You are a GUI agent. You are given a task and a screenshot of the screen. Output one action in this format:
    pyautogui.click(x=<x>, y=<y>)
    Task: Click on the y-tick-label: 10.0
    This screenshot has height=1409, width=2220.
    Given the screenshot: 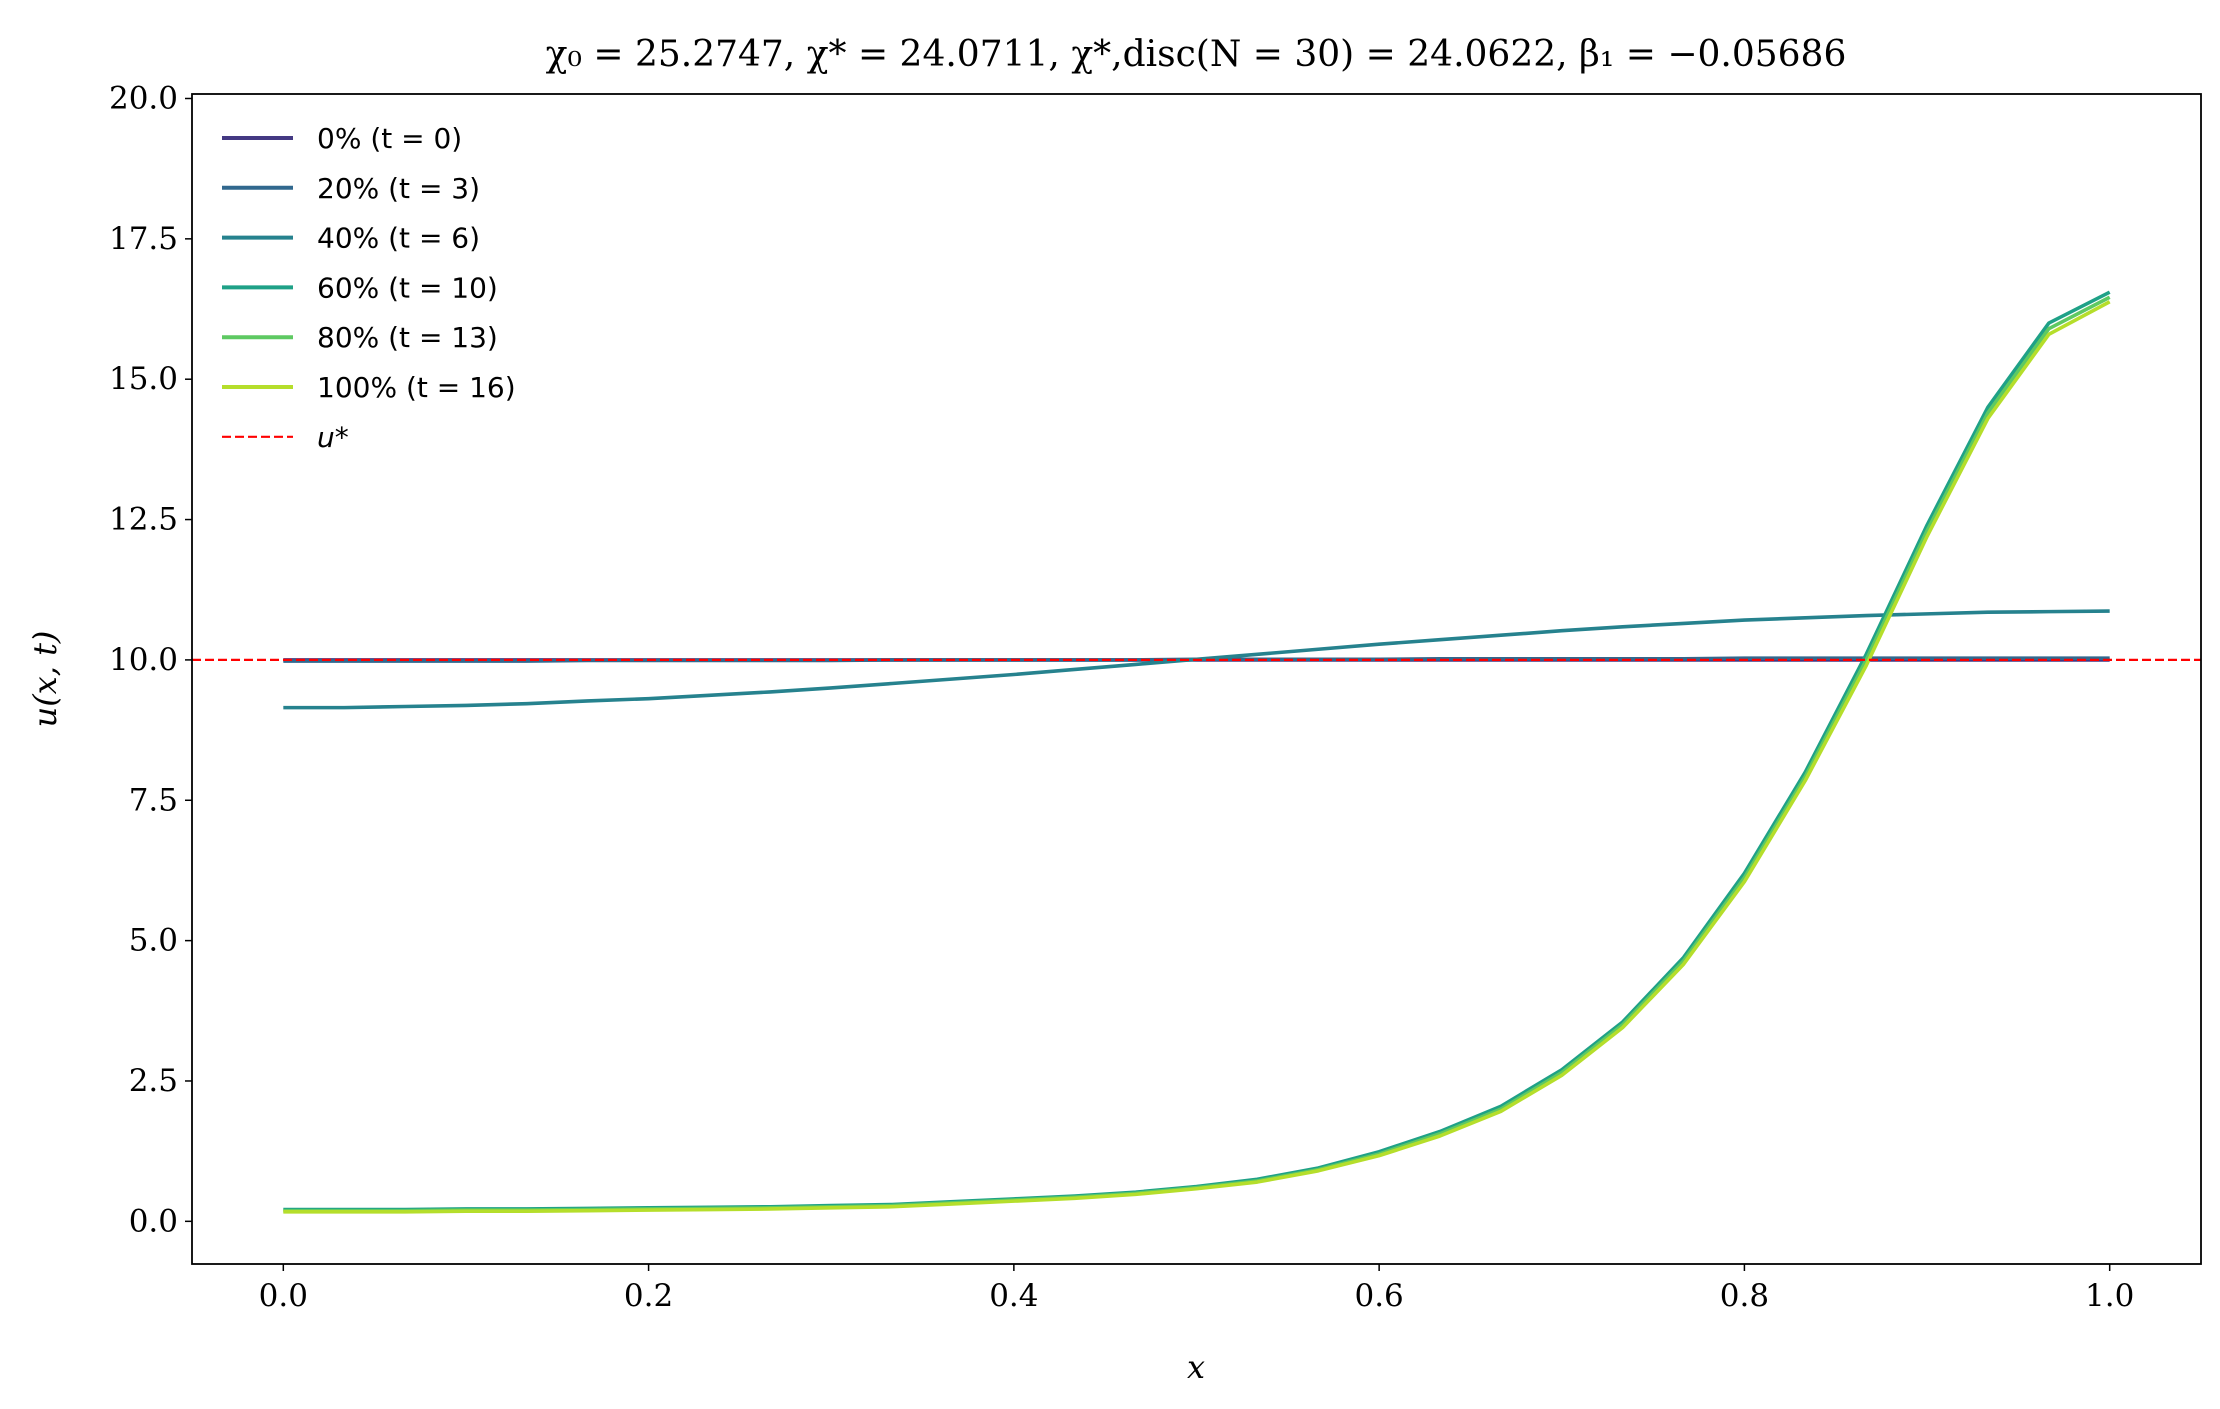 What is the action you would take?
    pyautogui.click(x=143, y=660)
    